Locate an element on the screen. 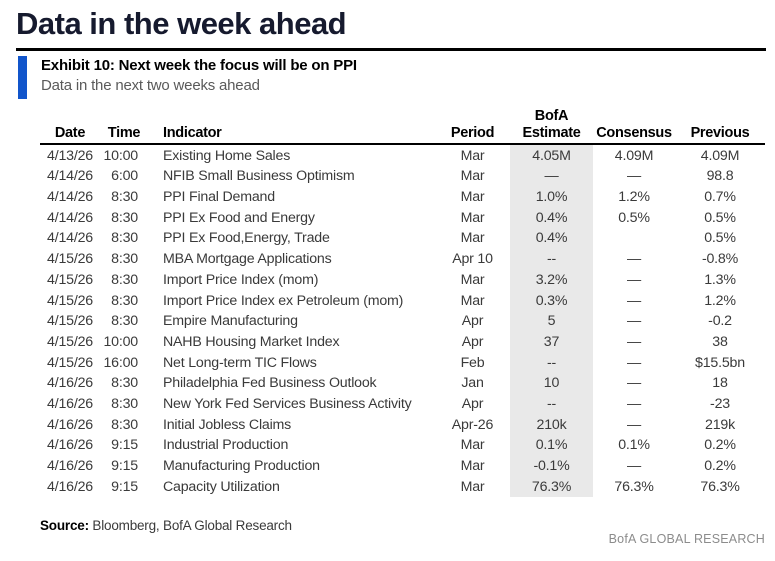  source-label: Source: is located at coordinates (64, 525).